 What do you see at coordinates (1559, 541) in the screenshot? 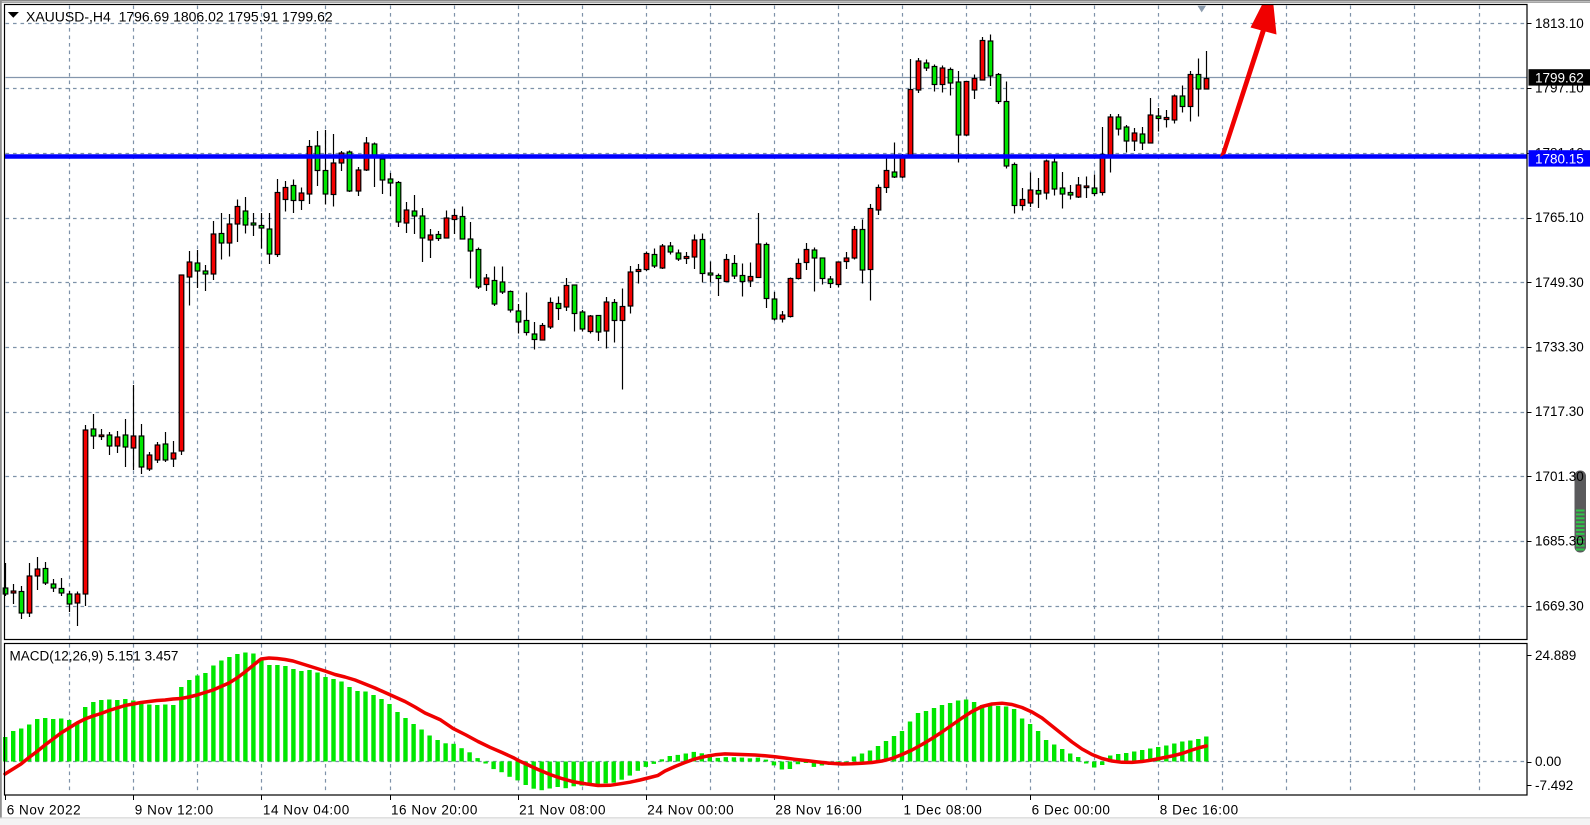
I see `svg-text: 1685.30` at bounding box center [1559, 541].